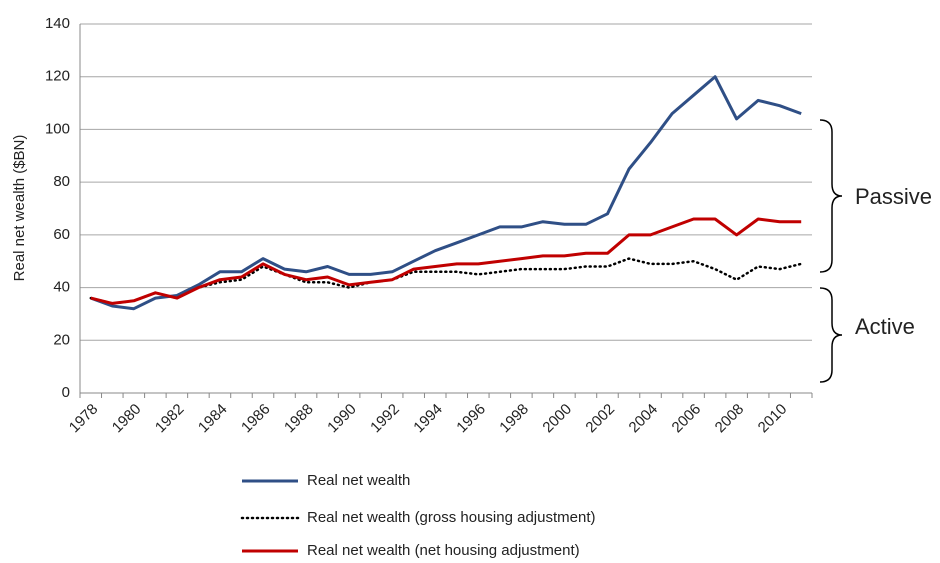 The height and width of the screenshot is (563, 940). Describe the element at coordinates (61, 234) in the screenshot. I see `y-tick-label: 60` at that location.